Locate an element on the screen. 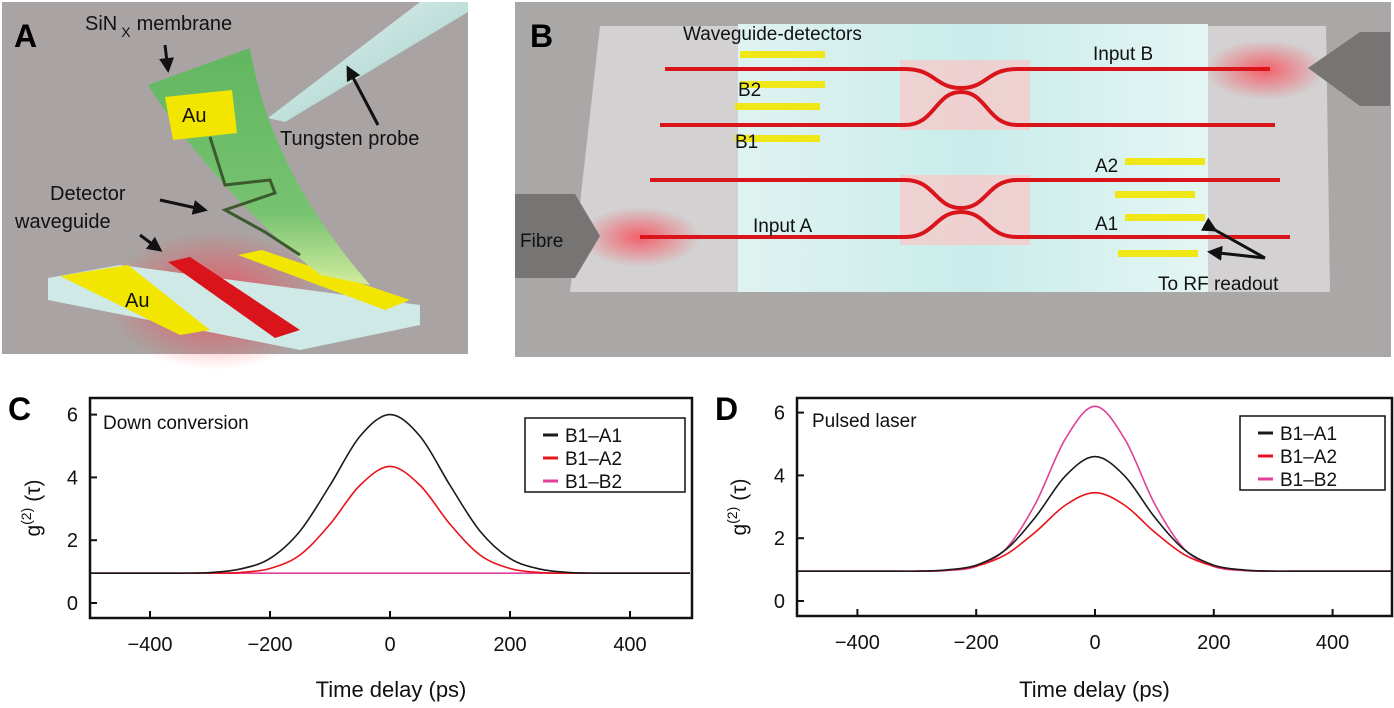 The image size is (1394, 708). arrow-waveguide is located at coordinates (151, 242).